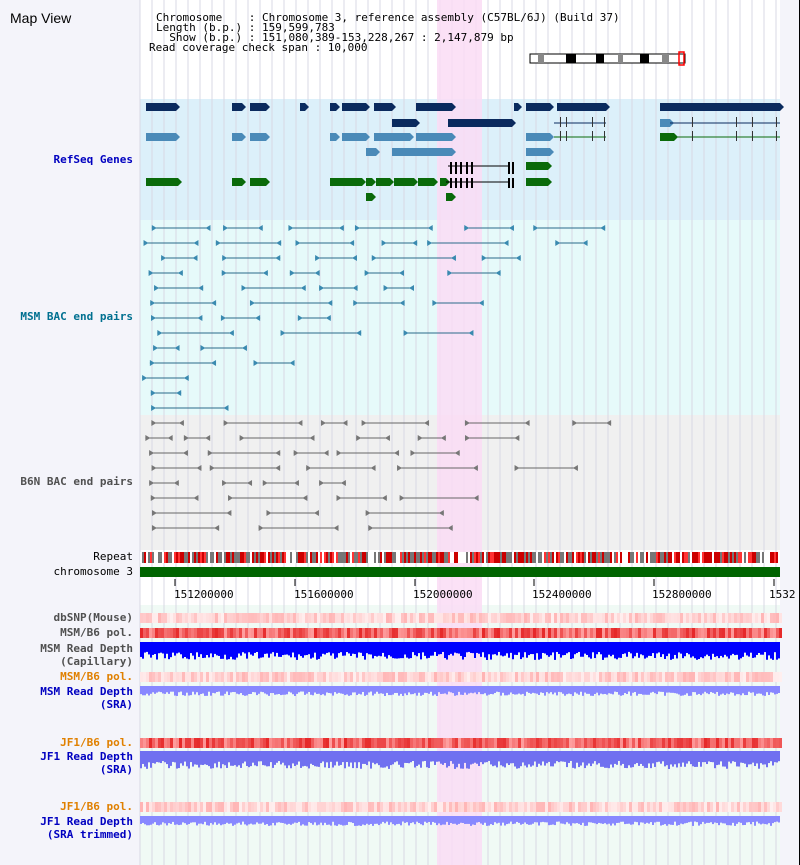  I want to click on track-label-msm-depth-cap: MSM Read Depth, so click(86, 648).